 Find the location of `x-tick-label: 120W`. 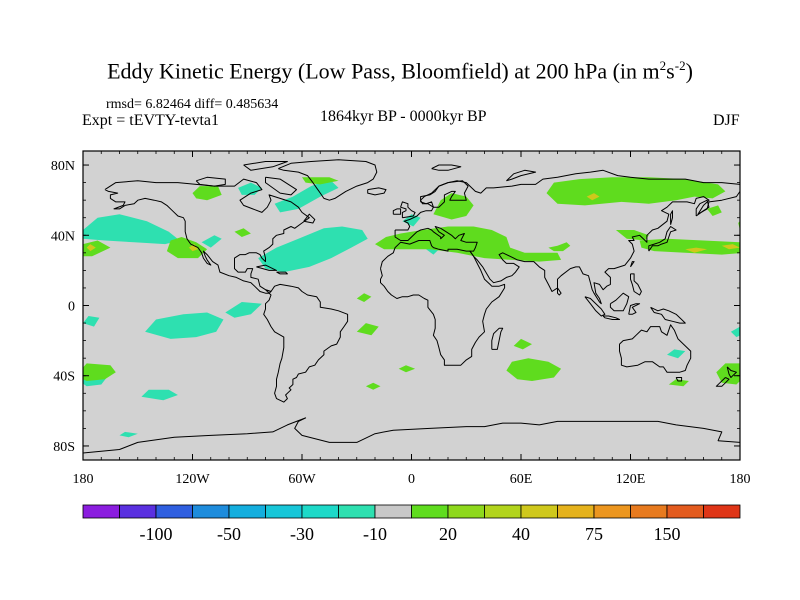

x-tick-label: 120W is located at coordinates (192, 479).